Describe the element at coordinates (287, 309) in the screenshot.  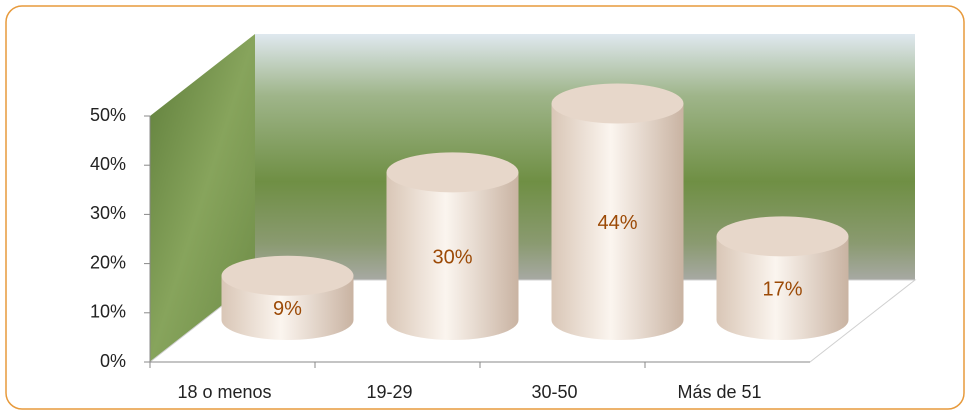
I see `value-label: 9%` at that location.